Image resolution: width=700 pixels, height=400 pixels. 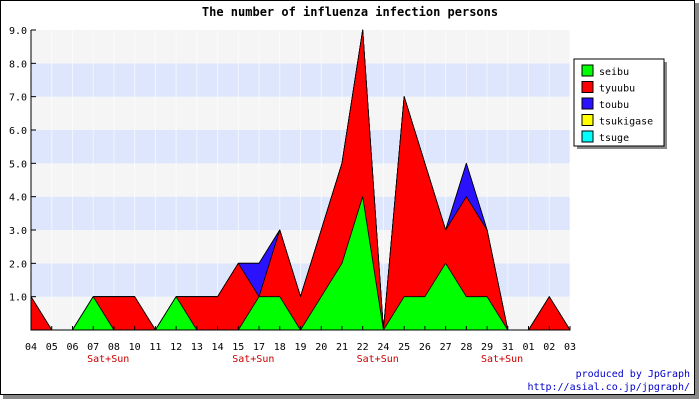 I want to click on y-tick-label: 3.0, so click(x=18, y=231).